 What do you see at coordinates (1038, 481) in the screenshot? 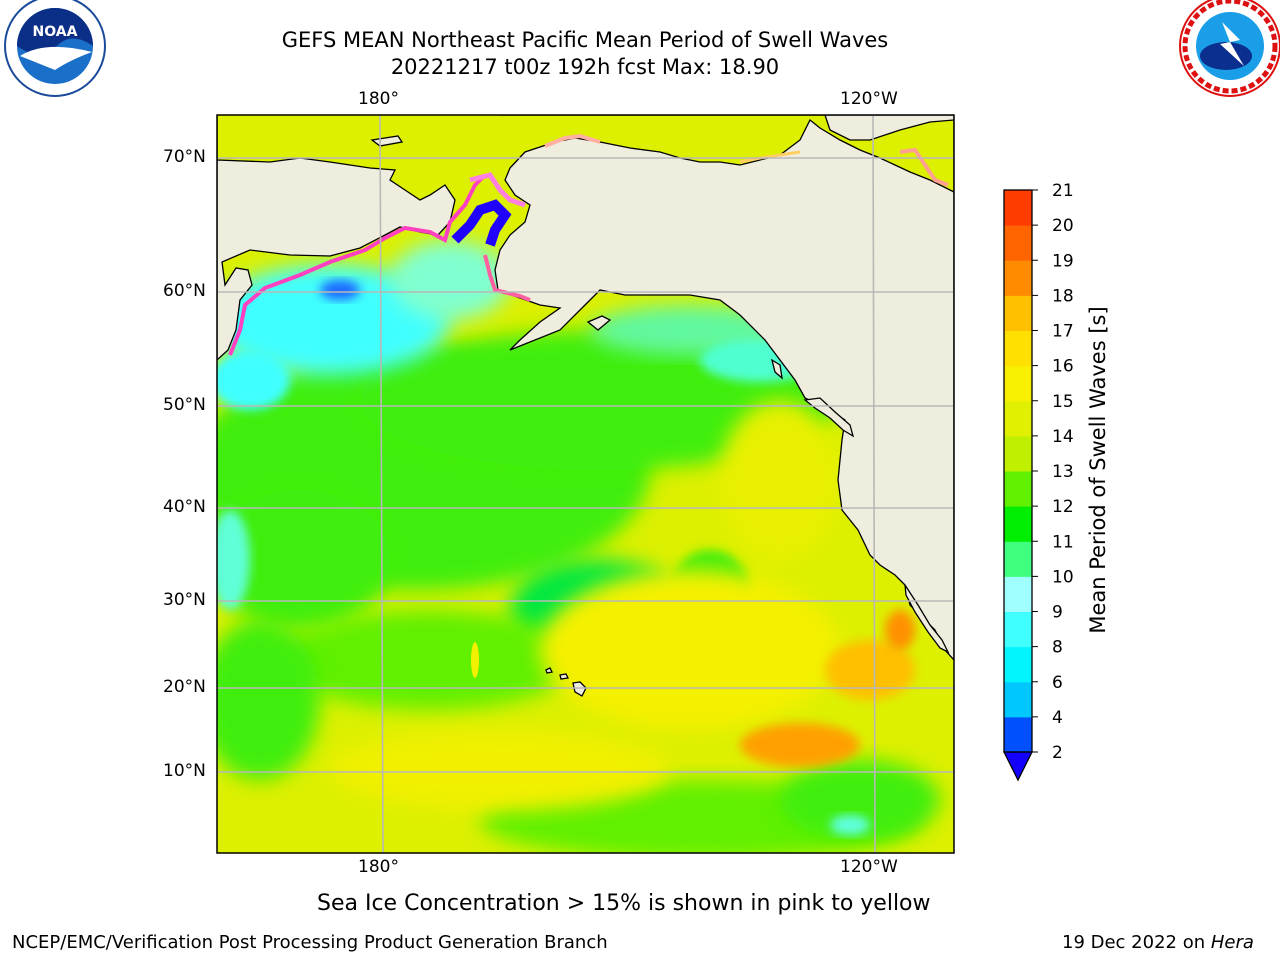
I see `colorbar: 21 20 19 18 17 16 15 14 13 12 11 10 9 8 6 4 2` at bounding box center [1038, 481].